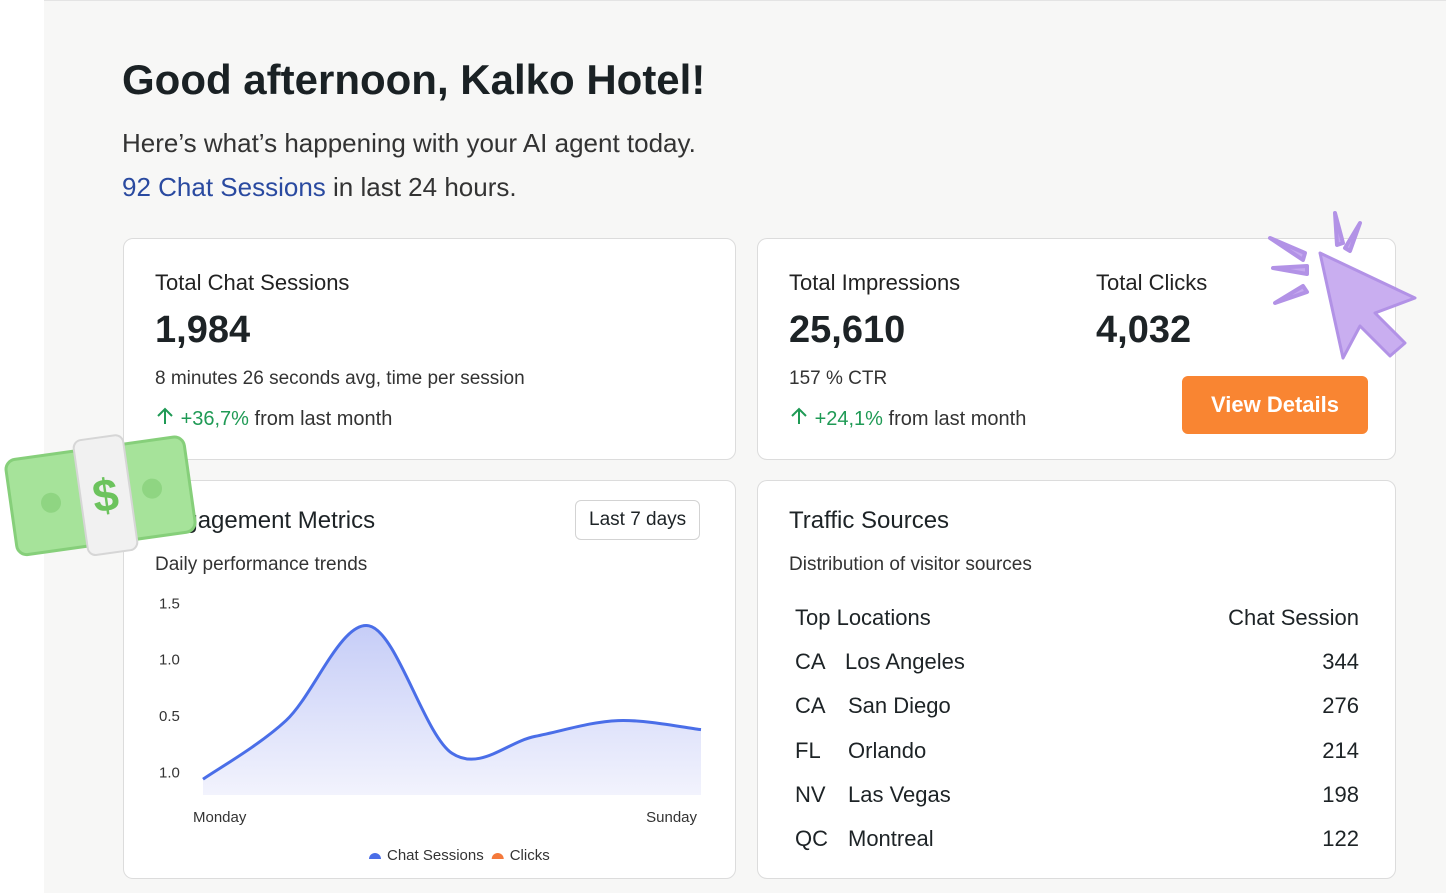  I want to click on city: Los Angeles, so click(905, 661).